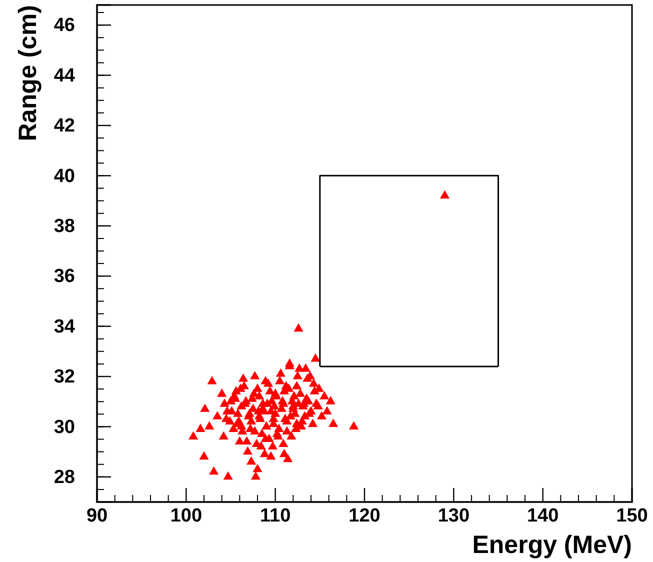 Image resolution: width=653 pixels, height=562 pixels. I want to click on x-tick-label: 140, so click(542, 515).